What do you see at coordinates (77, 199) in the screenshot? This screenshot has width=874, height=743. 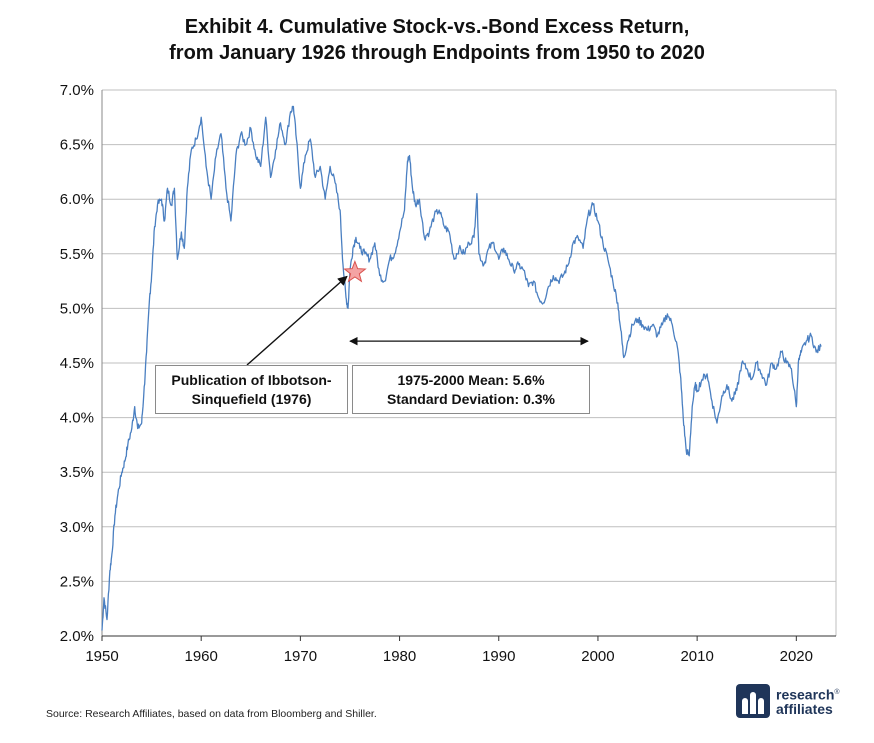 I see `y-tick-label: 6.0%` at bounding box center [77, 199].